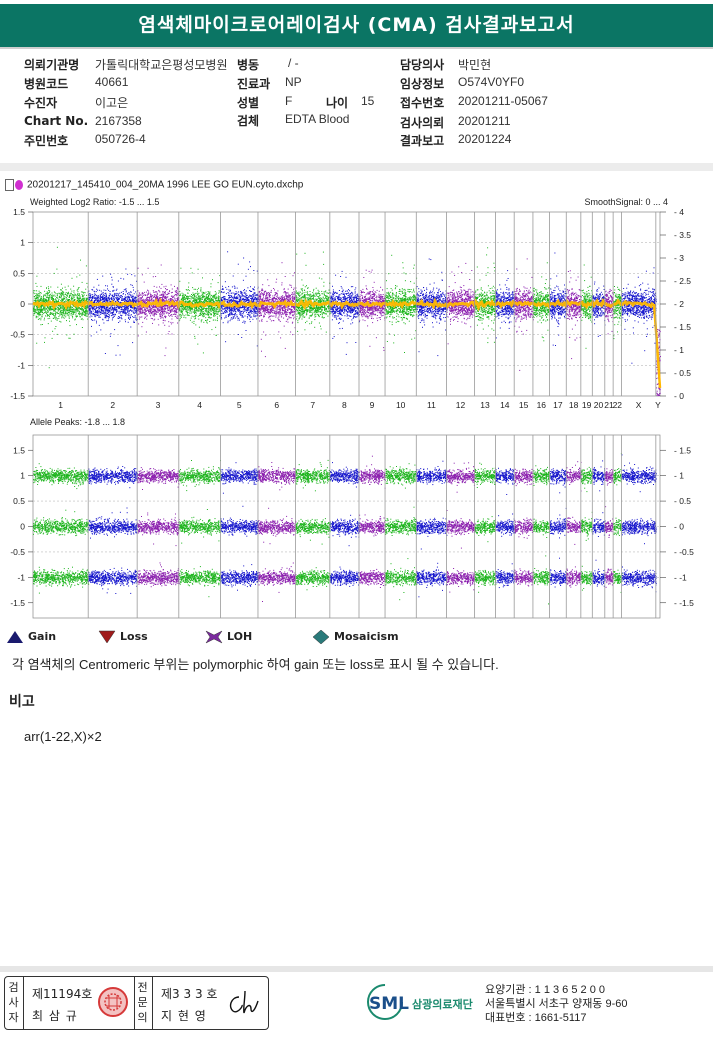 The image size is (713, 1040). Describe the element at coordinates (356, 26) in the screenshot. I see `report-title-bar: 염색체마이크로어레이검사 (CMA) 검사결과보고서` at that location.